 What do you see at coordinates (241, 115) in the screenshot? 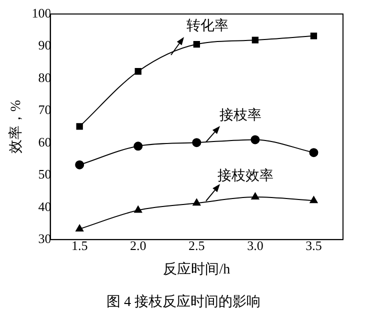
I see `series-label: 接枝率` at bounding box center [241, 115].